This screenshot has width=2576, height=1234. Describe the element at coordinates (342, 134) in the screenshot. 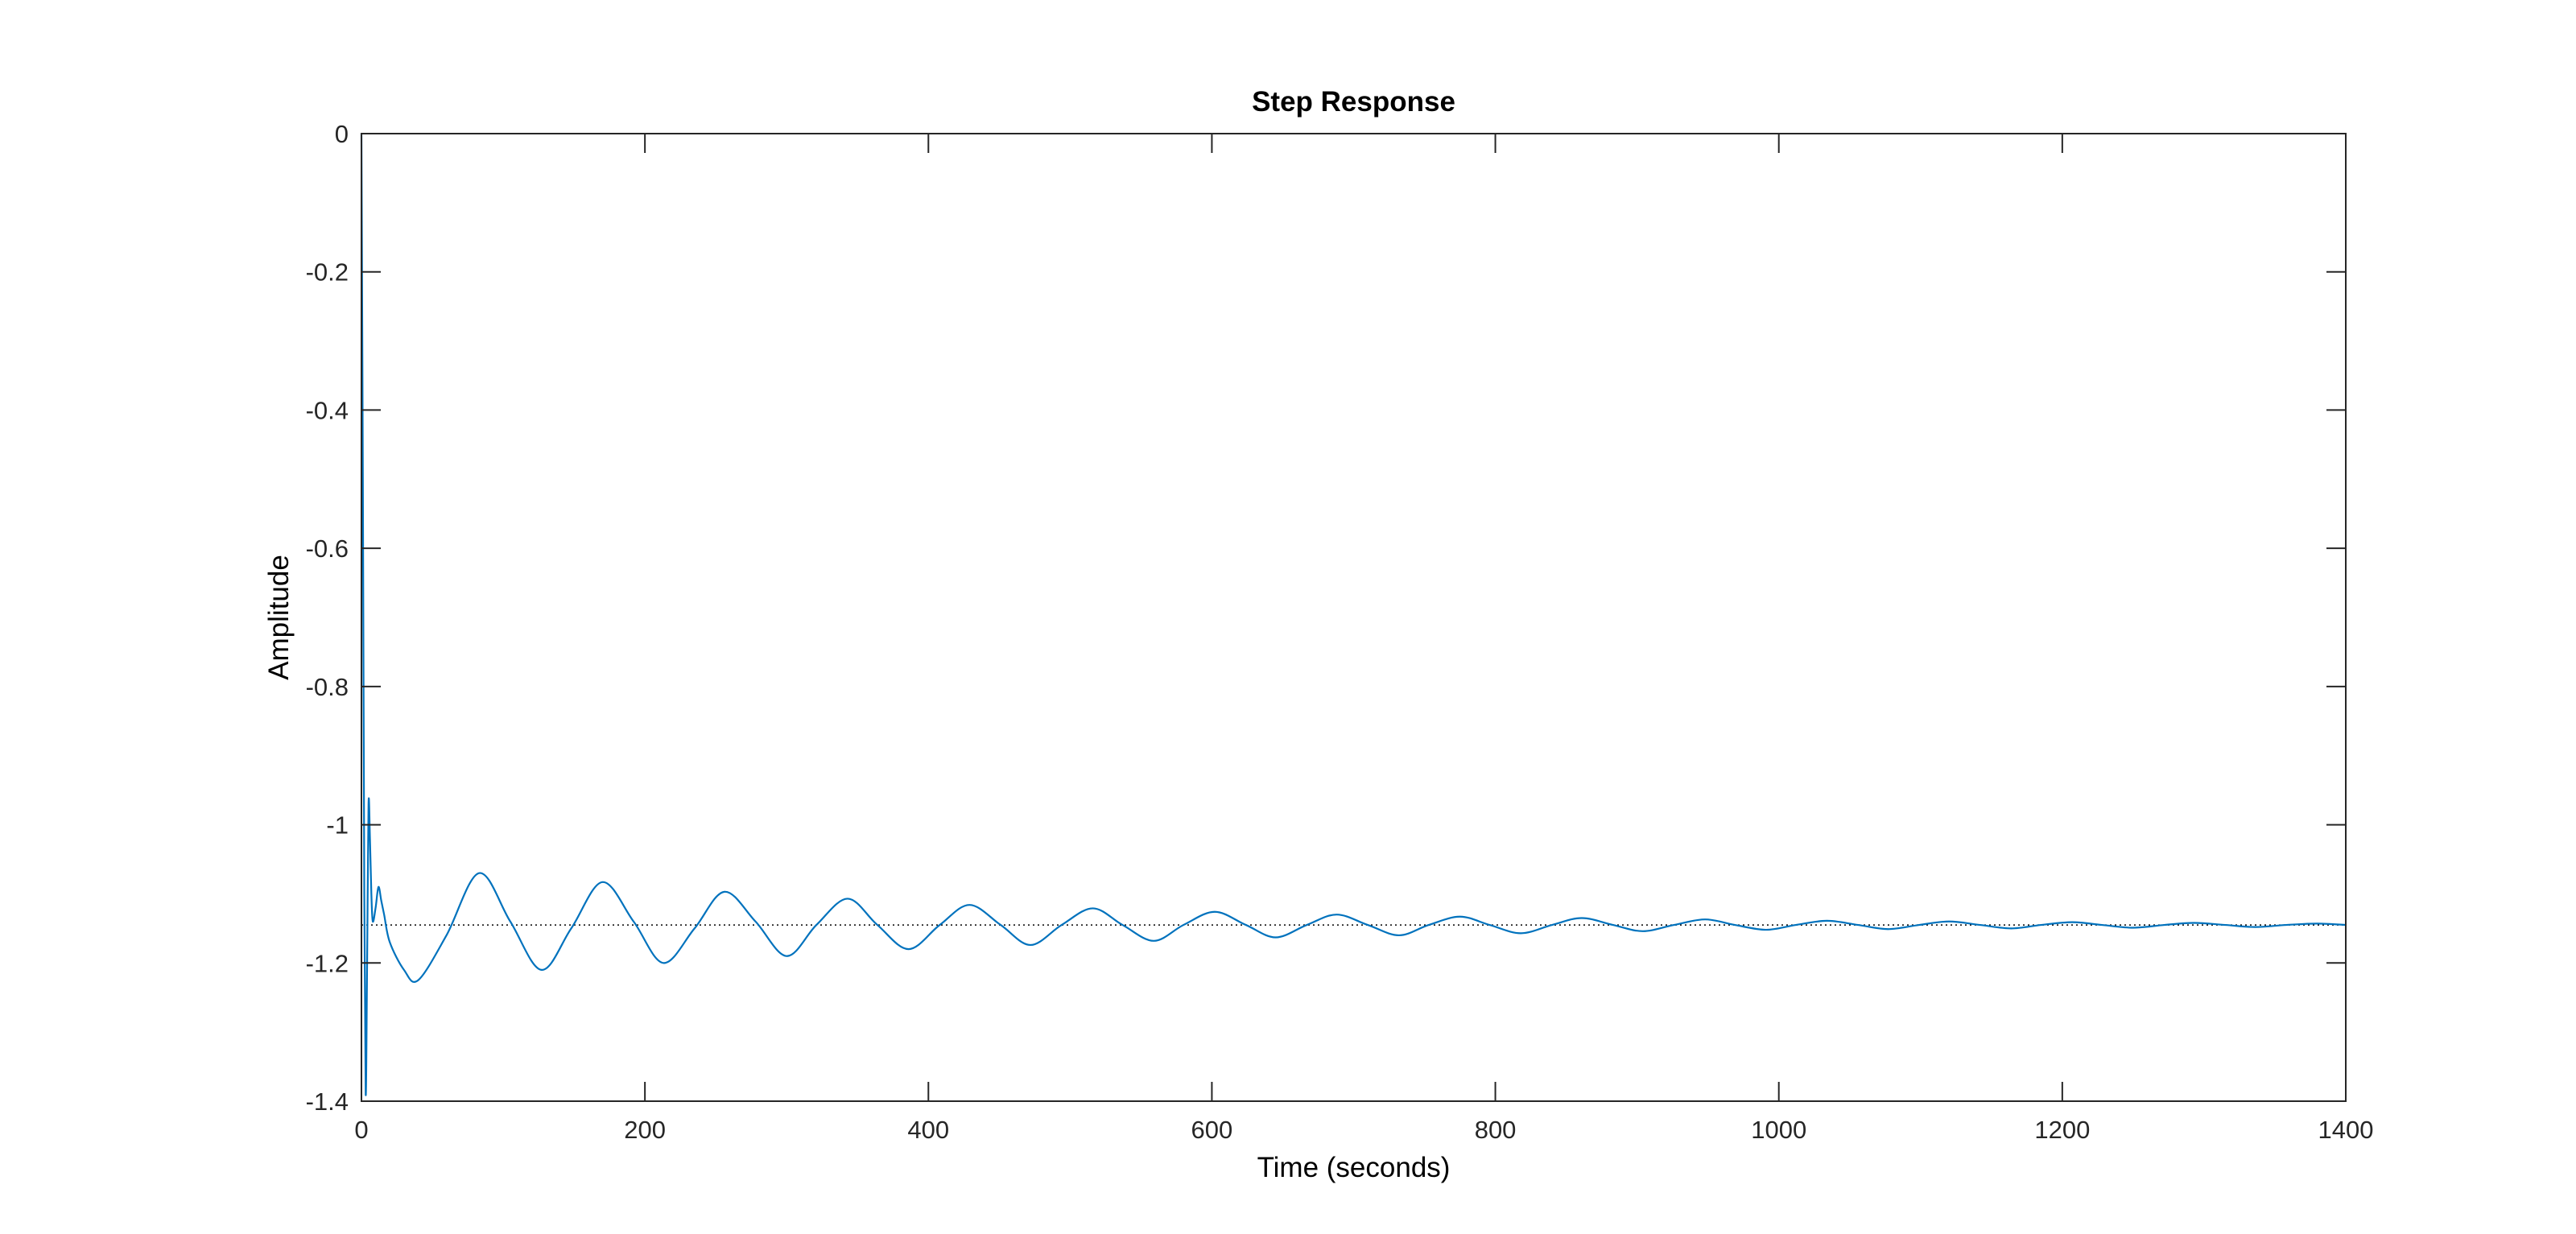

I see `y-tick-label: 0` at that location.